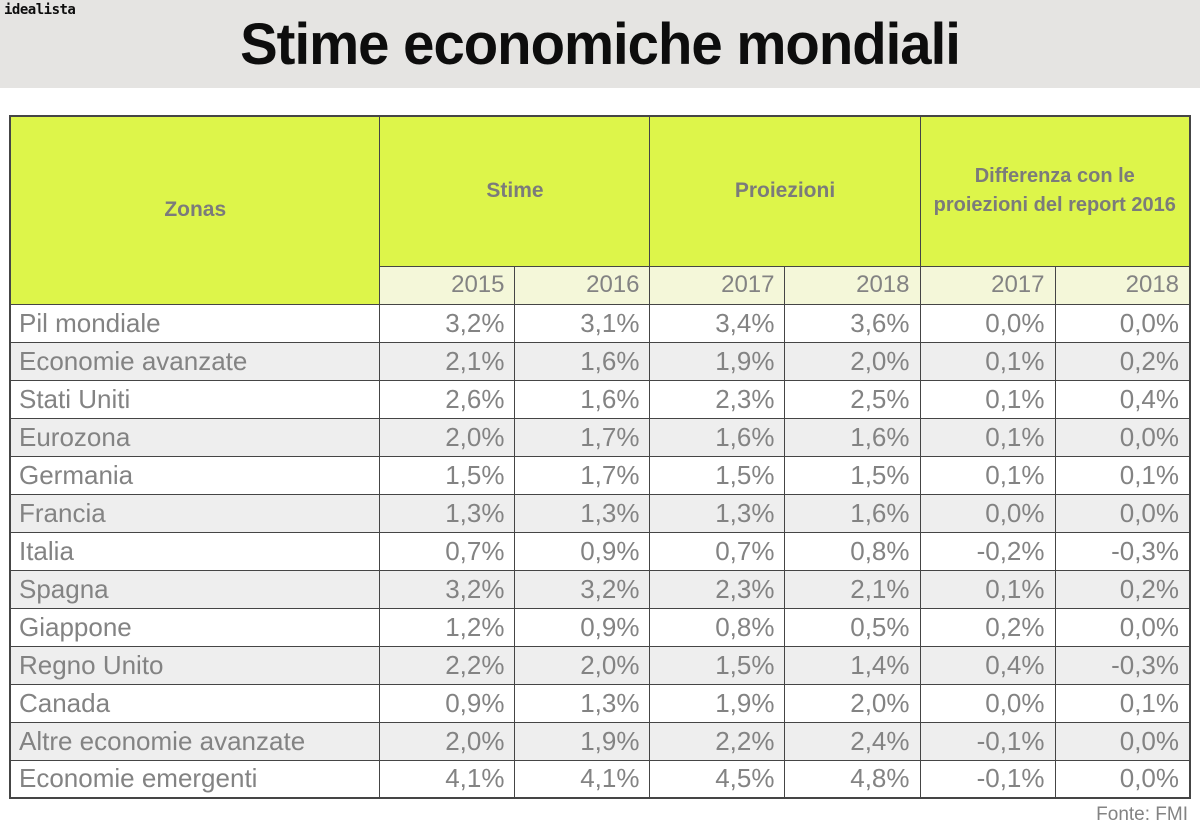 This screenshot has width=1200, height=830. I want to click on table-row: Regno Unito 2,2% 2,0% 1,5% 1,4% 0,4% -0,3%, so click(600, 665).